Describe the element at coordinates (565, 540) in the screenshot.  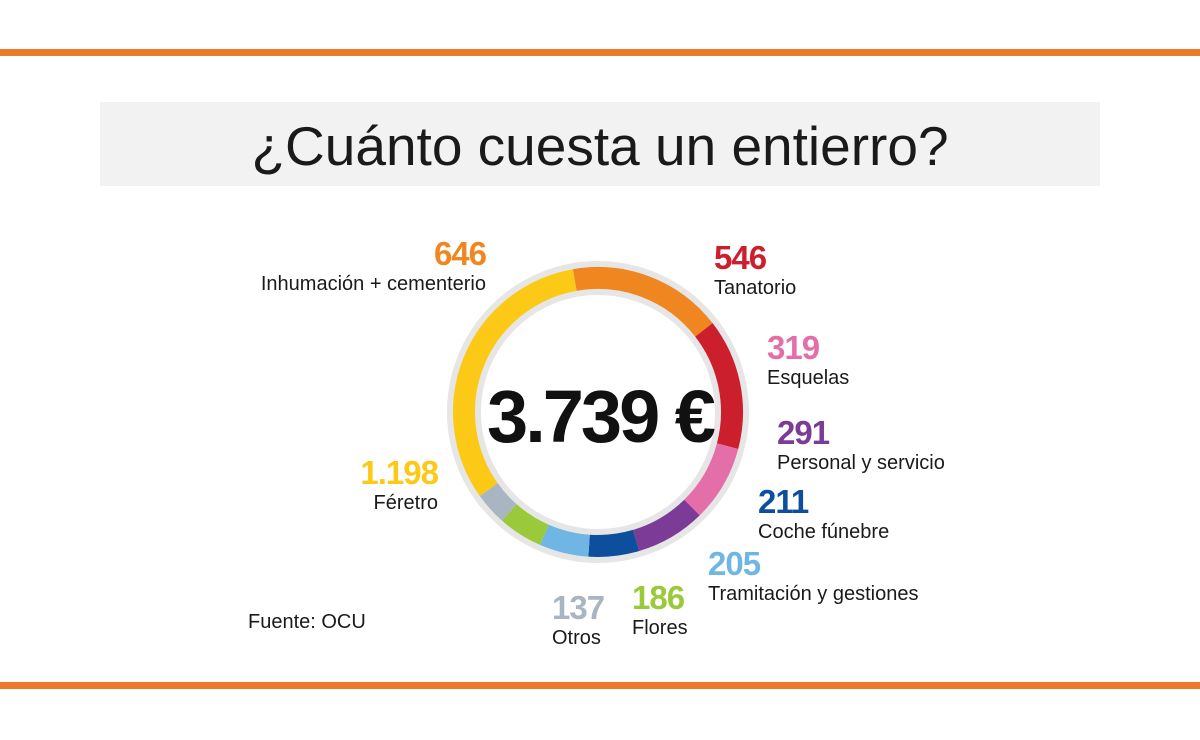
I see `donut-segment-tramitacion` at that location.